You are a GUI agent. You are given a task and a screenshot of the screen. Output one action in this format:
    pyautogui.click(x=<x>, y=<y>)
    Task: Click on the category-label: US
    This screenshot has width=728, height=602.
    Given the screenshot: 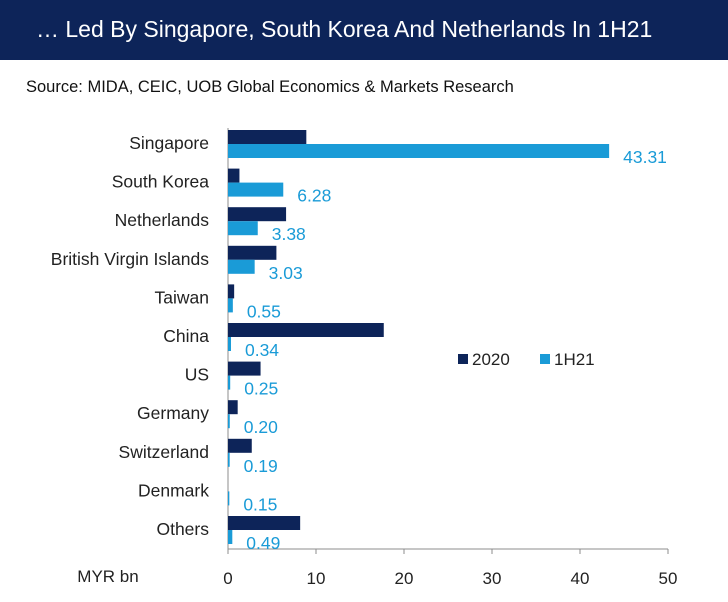 What is the action you would take?
    pyautogui.click(x=197, y=375)
    